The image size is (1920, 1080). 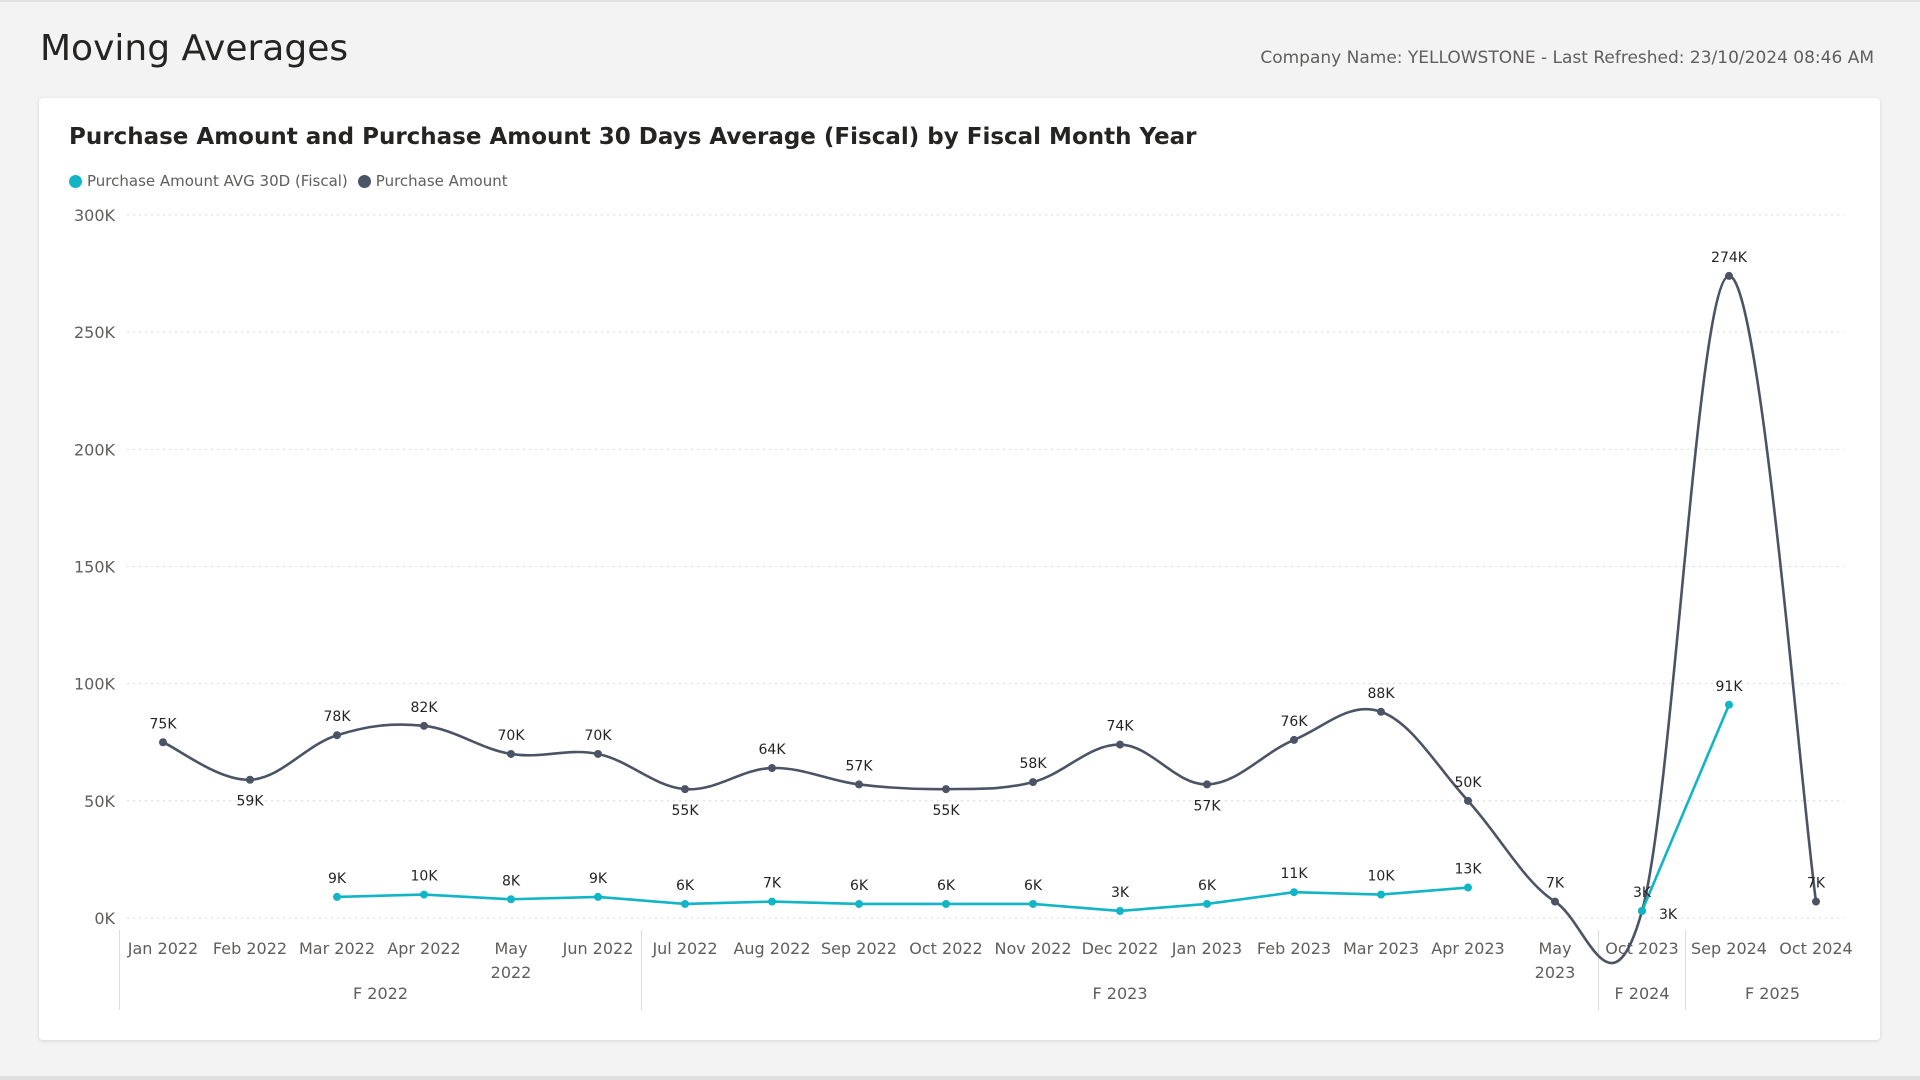 What do you see at coordinates (164, 724) in the screenshot?
I see `data-label: 75K` at bounding box center [164, 724].